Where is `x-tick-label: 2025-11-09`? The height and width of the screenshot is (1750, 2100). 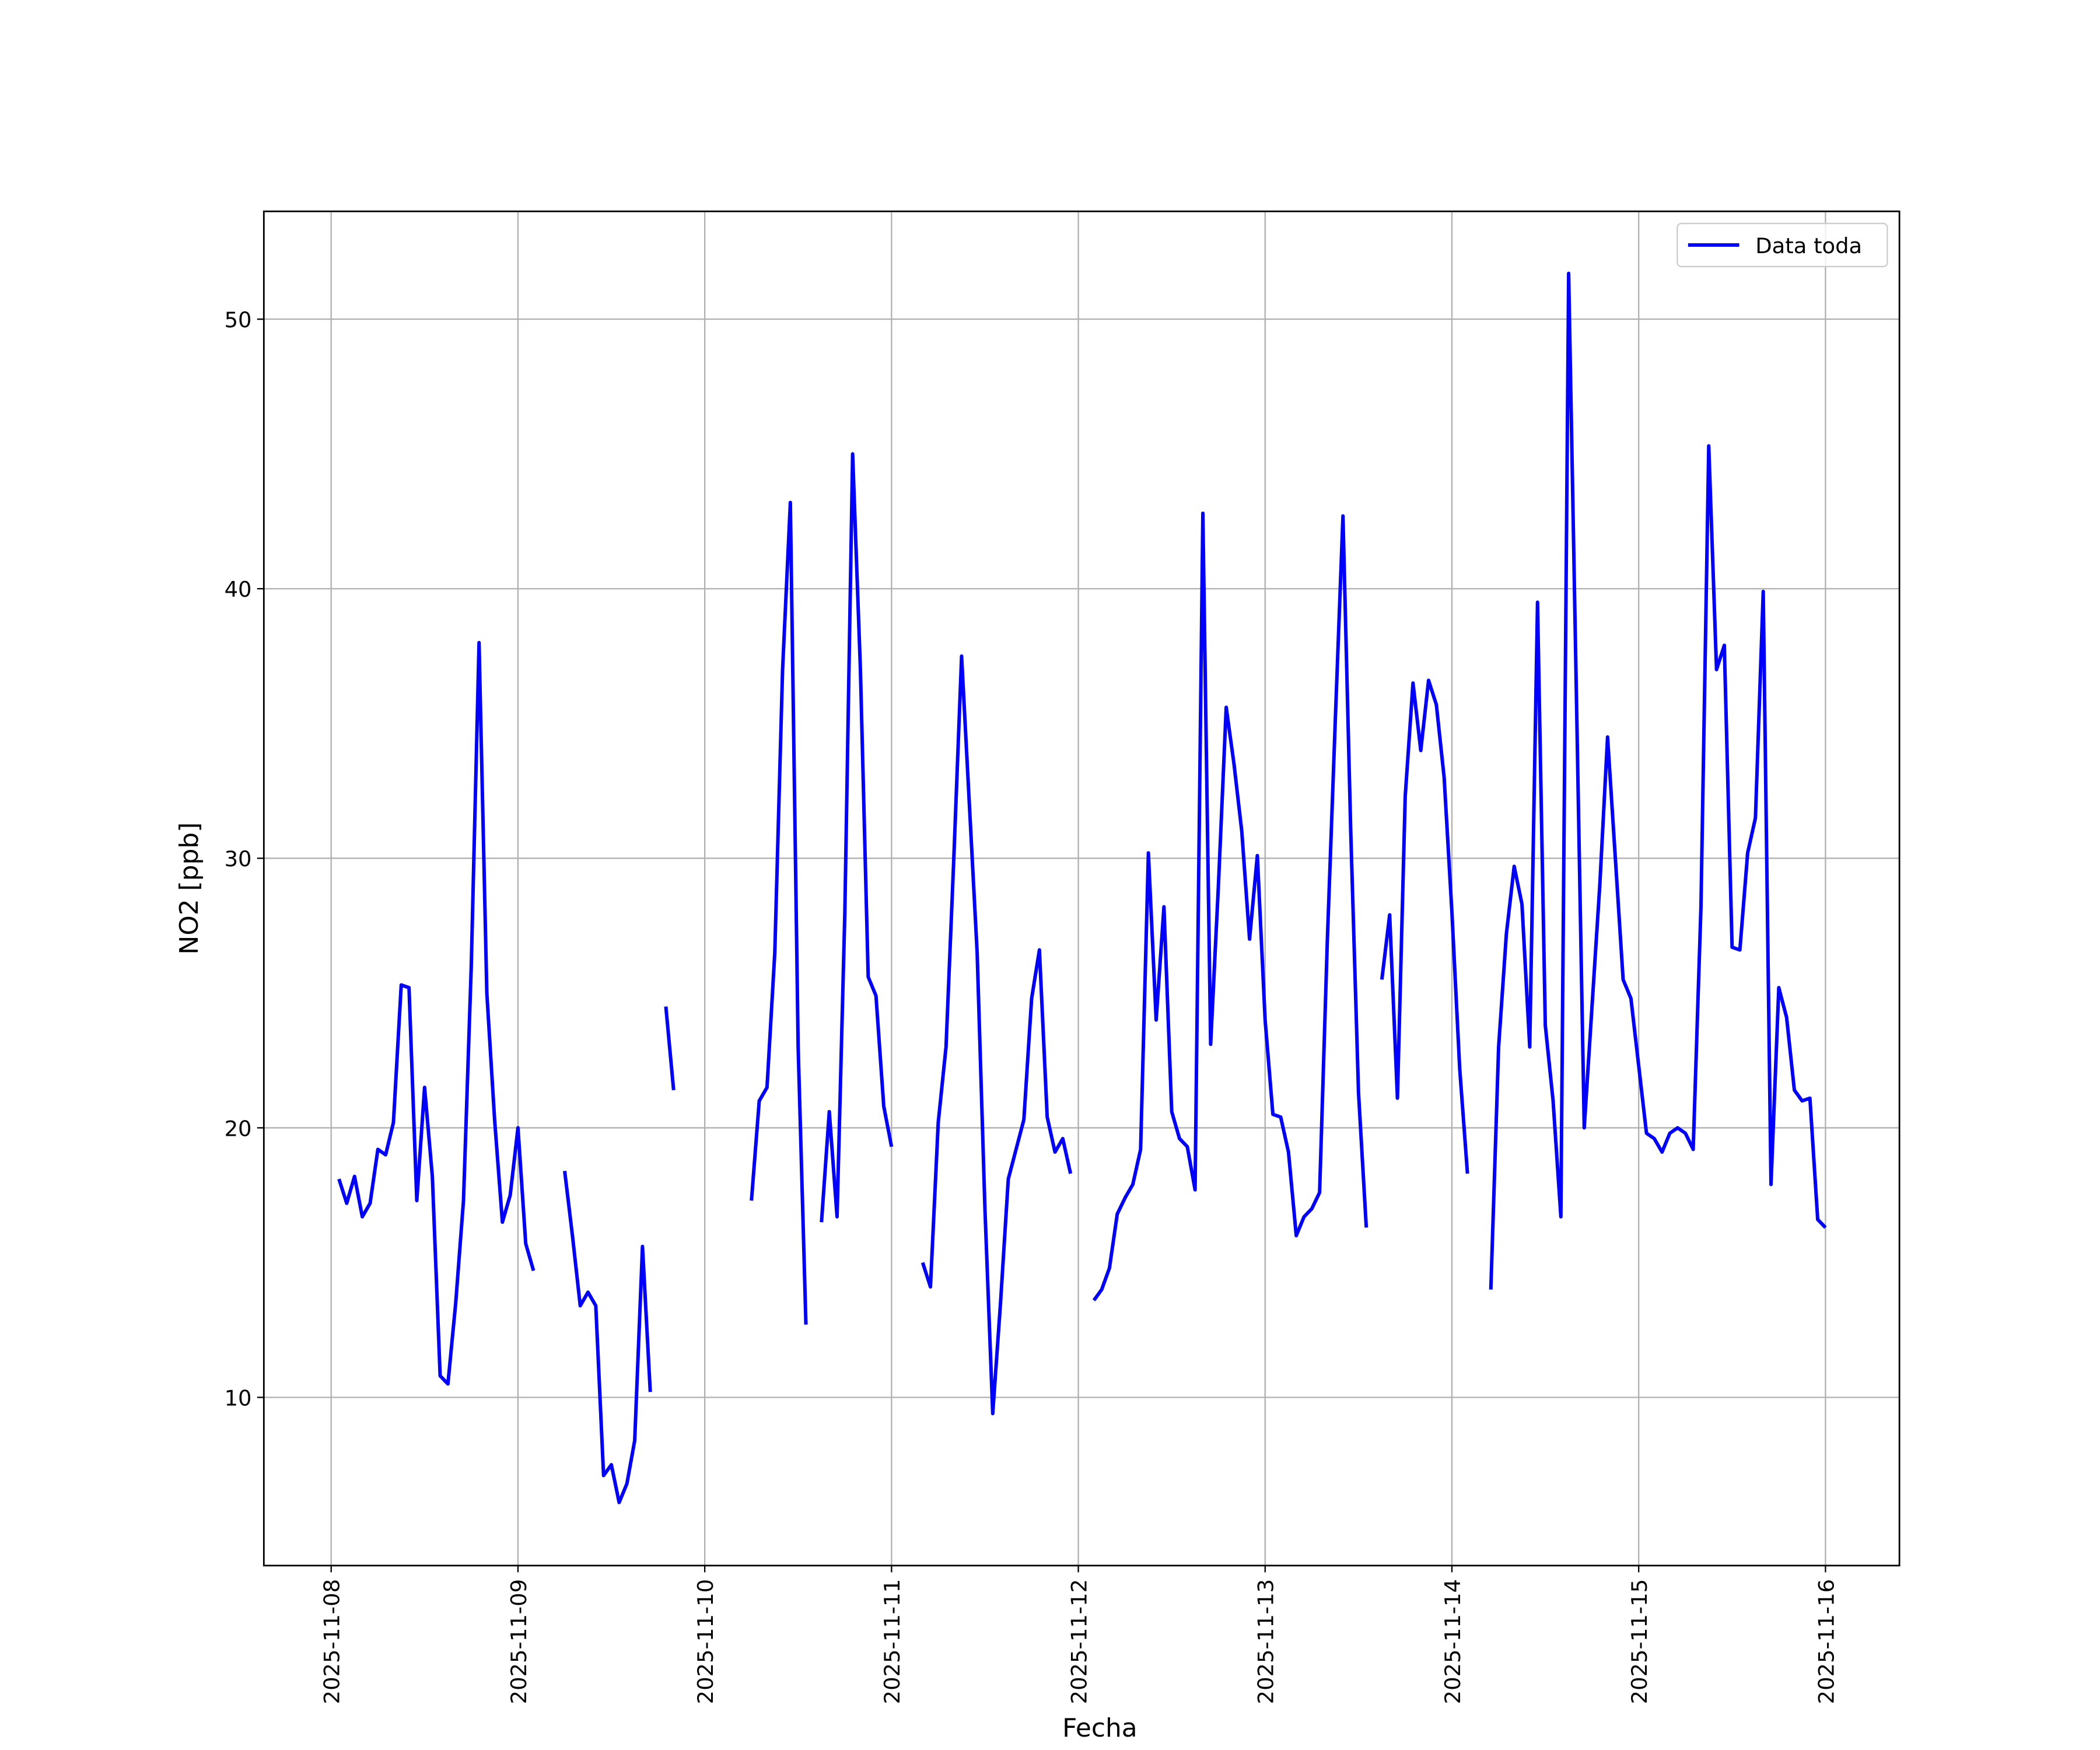
x-tick-label: 2025-11-09 is located at coordinates (518, 1641).